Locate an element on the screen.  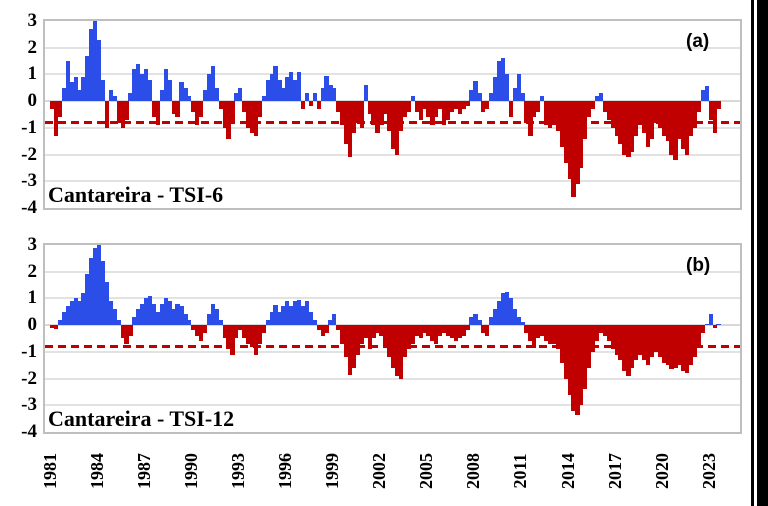
x-tick-label-1984: 1984 is located at coordinates (97, 471).